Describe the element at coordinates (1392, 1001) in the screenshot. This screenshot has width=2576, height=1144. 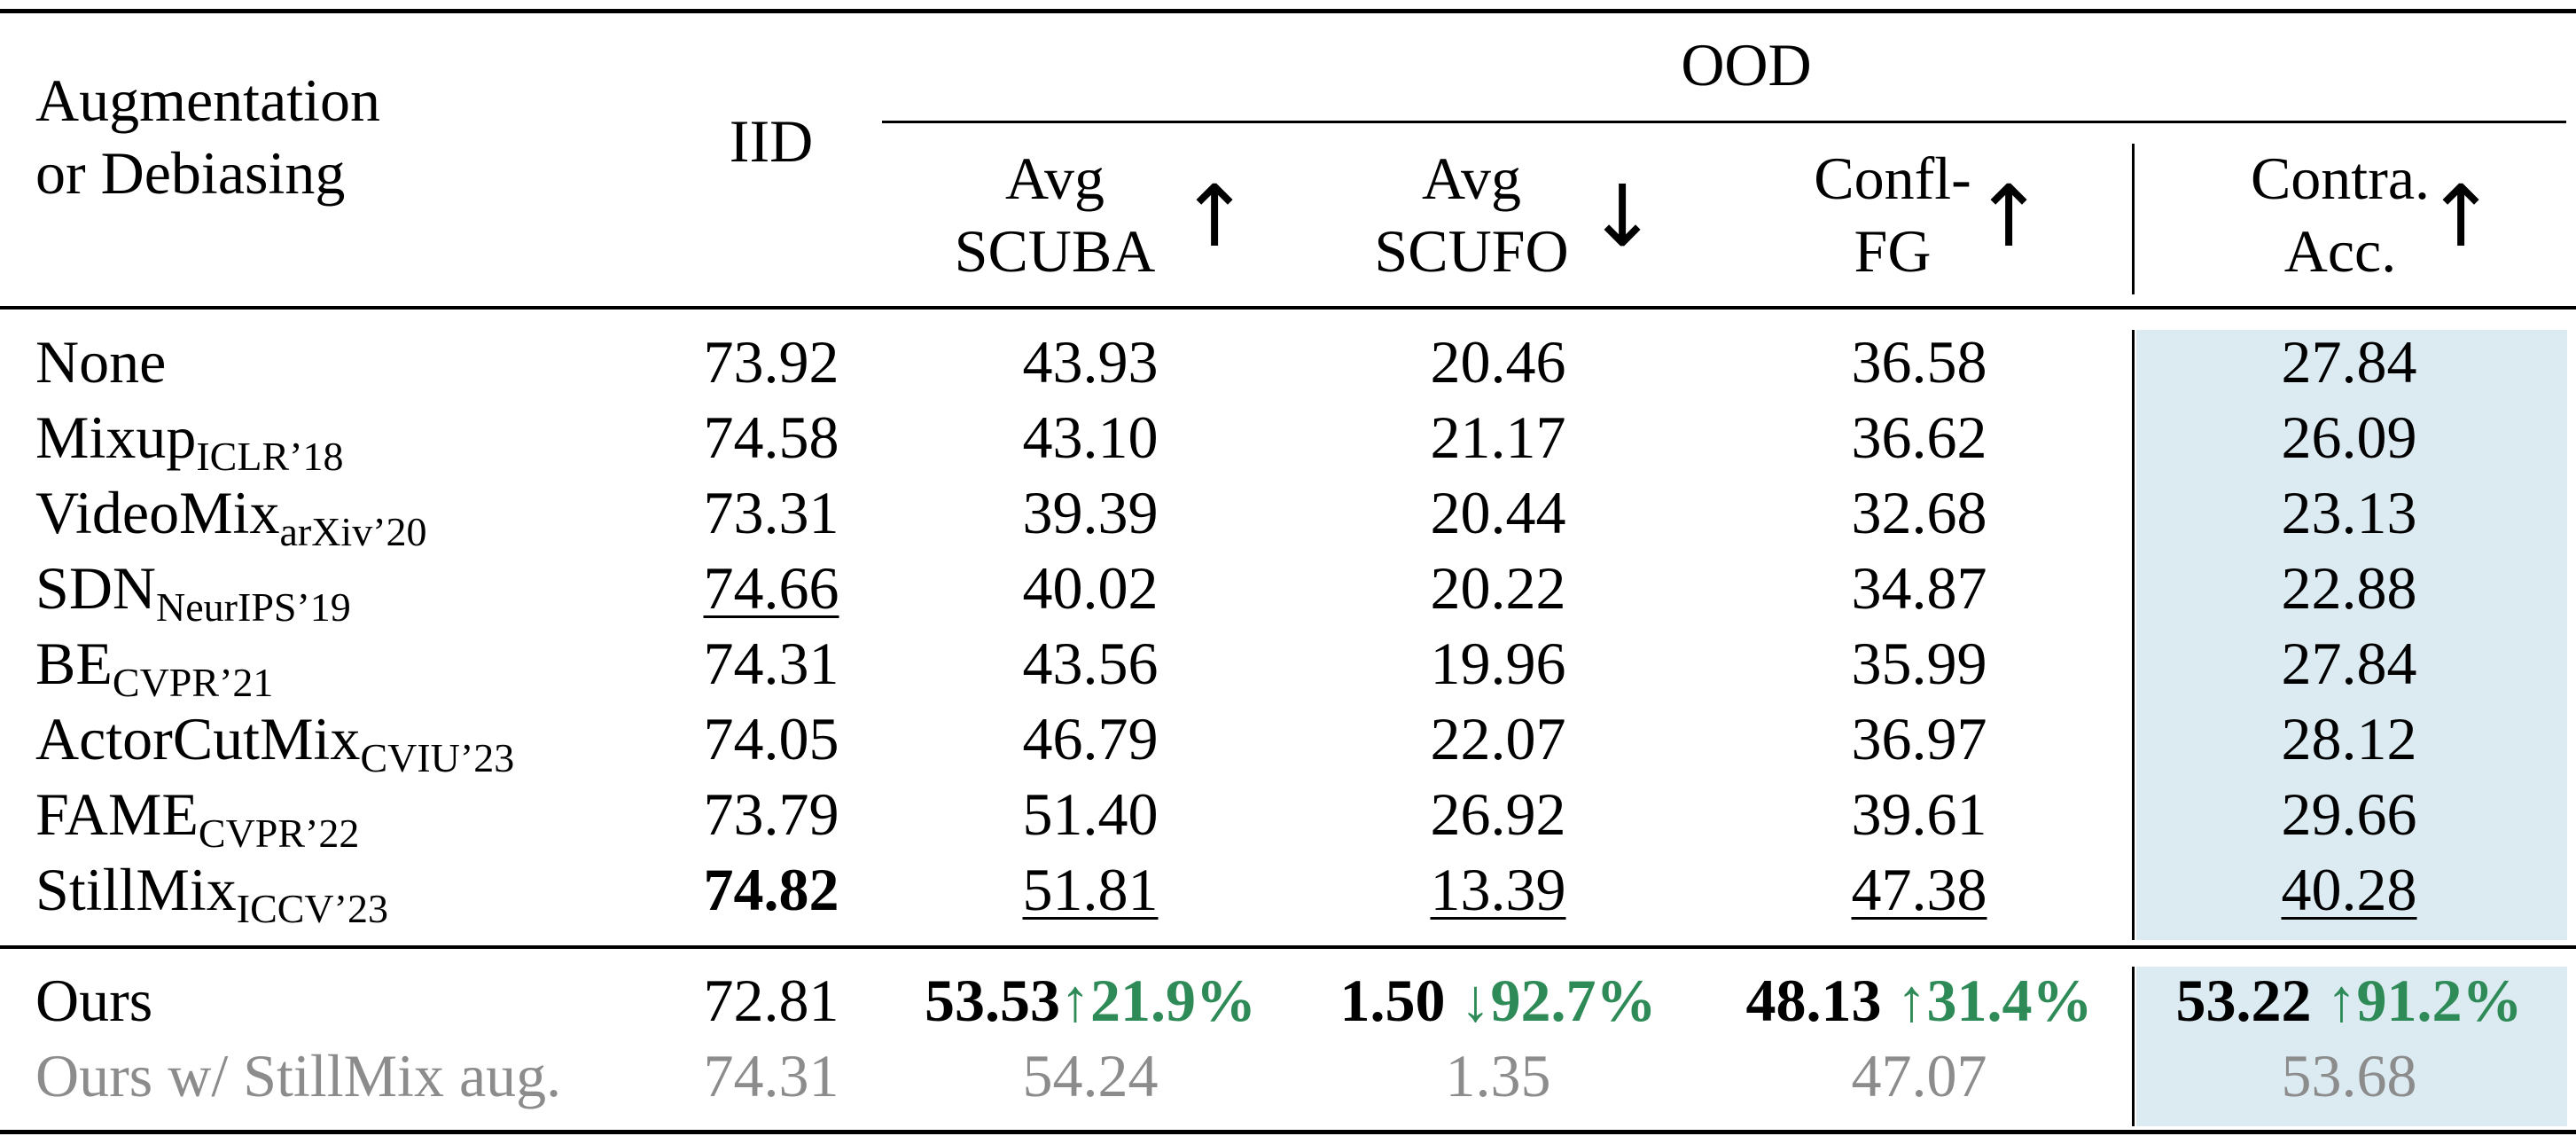
I see `scufo-value: 1.50` at that location.